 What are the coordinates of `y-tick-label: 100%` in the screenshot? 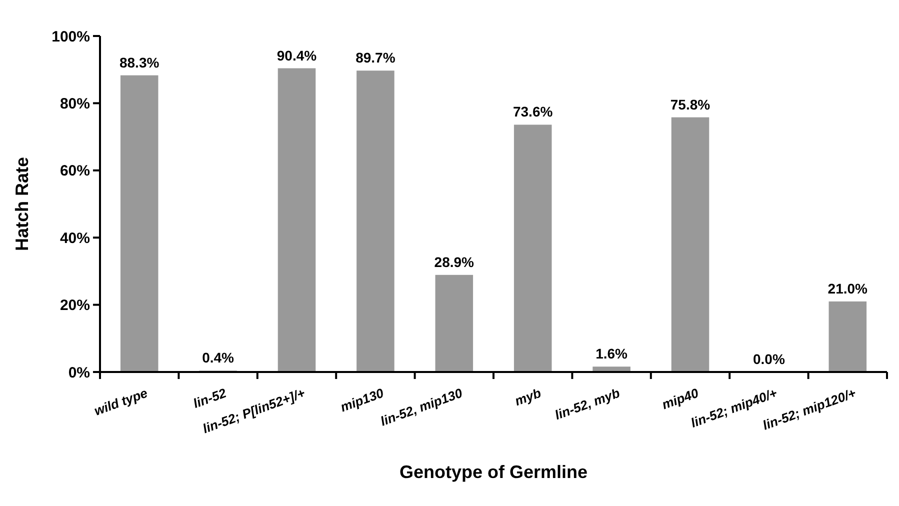 It's located at (71, 37).